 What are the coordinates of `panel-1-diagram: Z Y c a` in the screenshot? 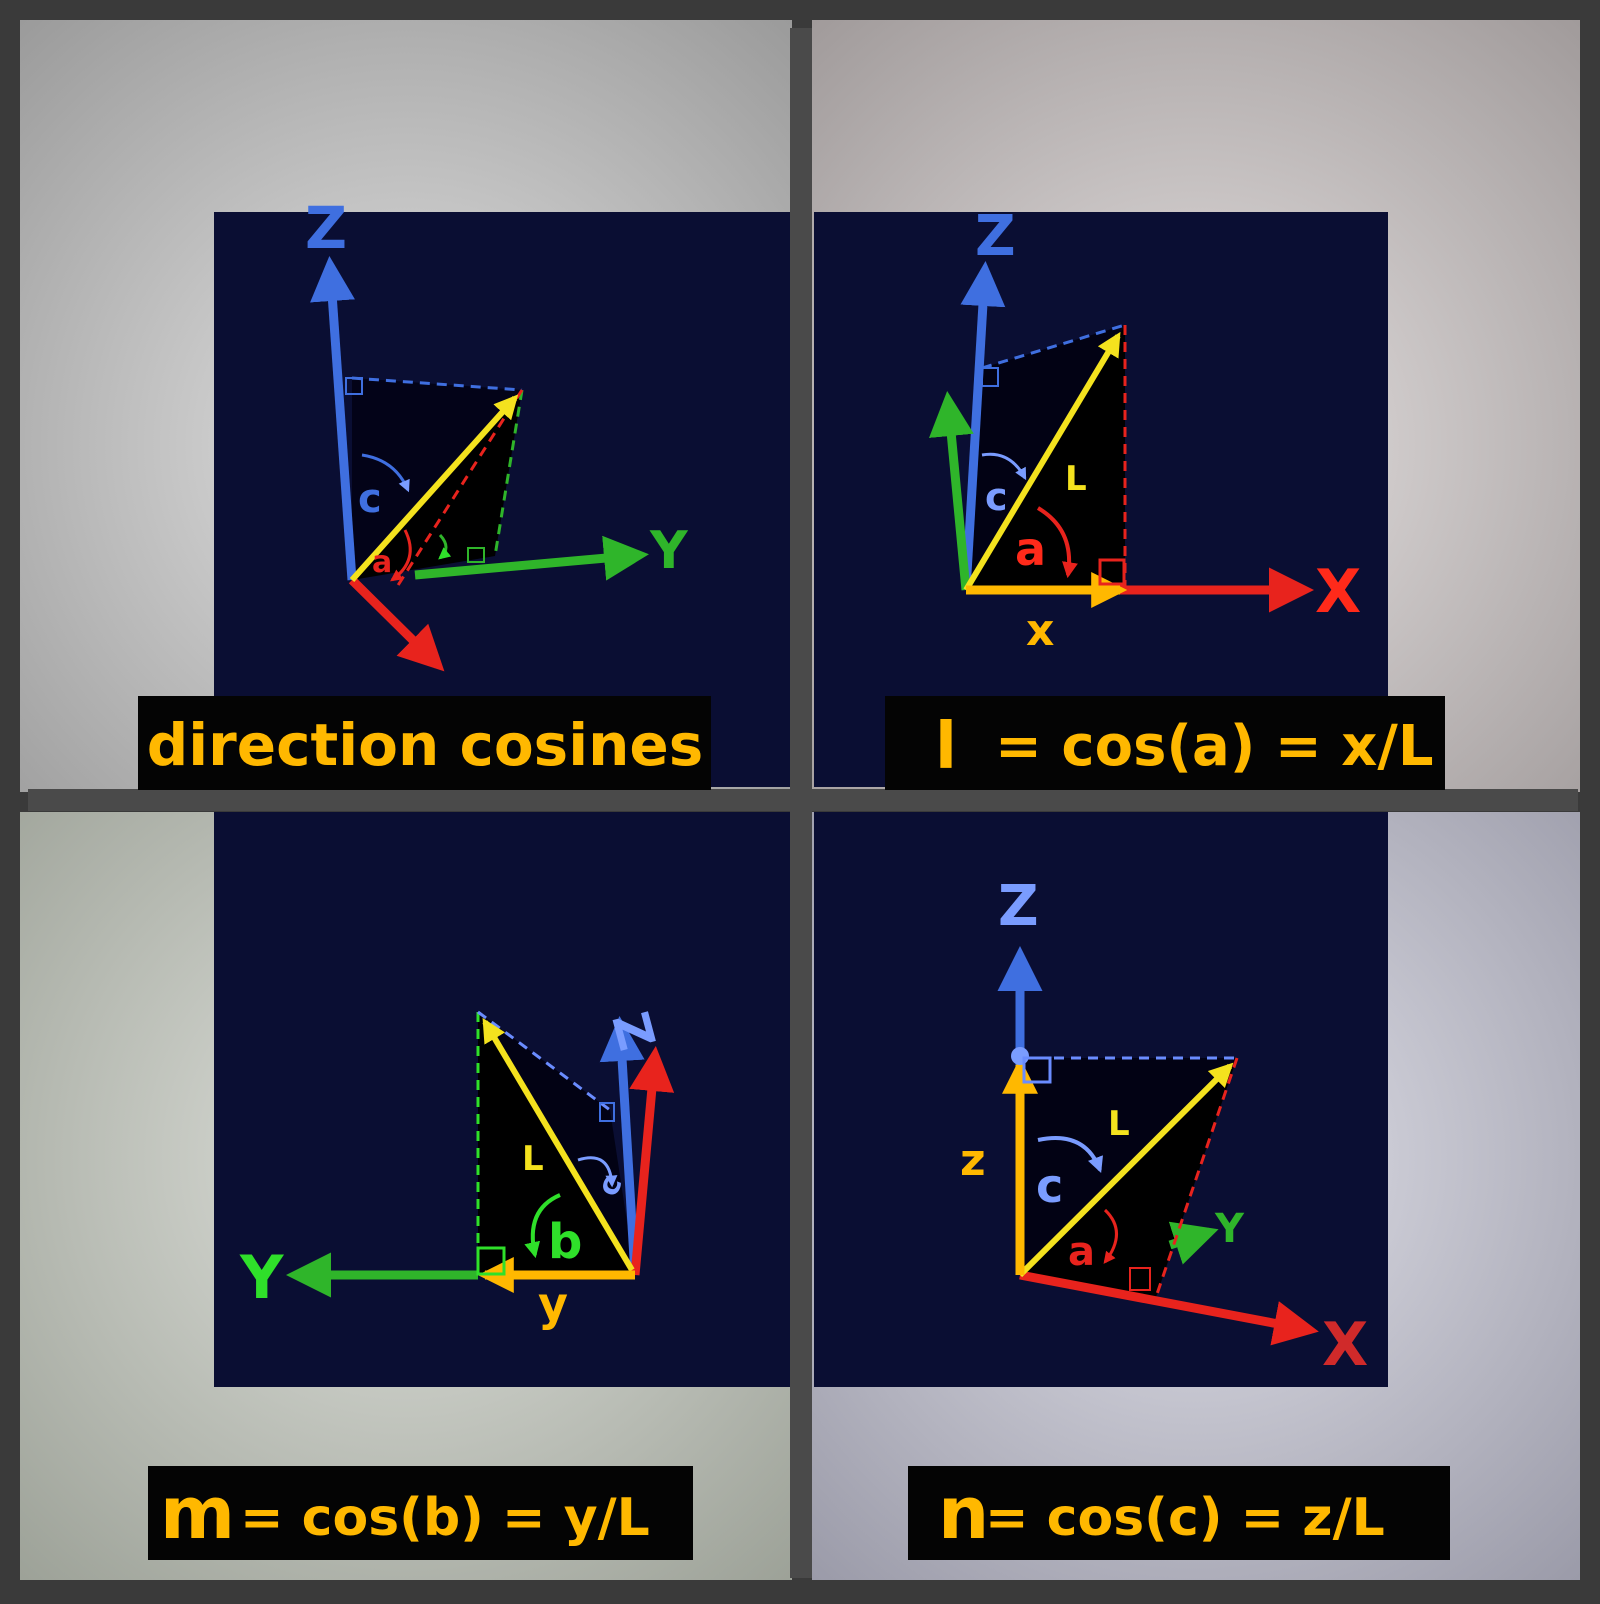 It's located at (497, 433).